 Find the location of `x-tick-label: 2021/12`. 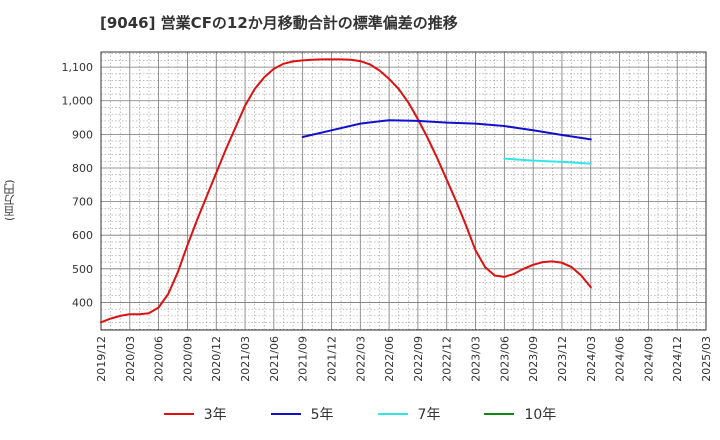

x-tick-label: 2021/12 is located at coordinates (331, 359).